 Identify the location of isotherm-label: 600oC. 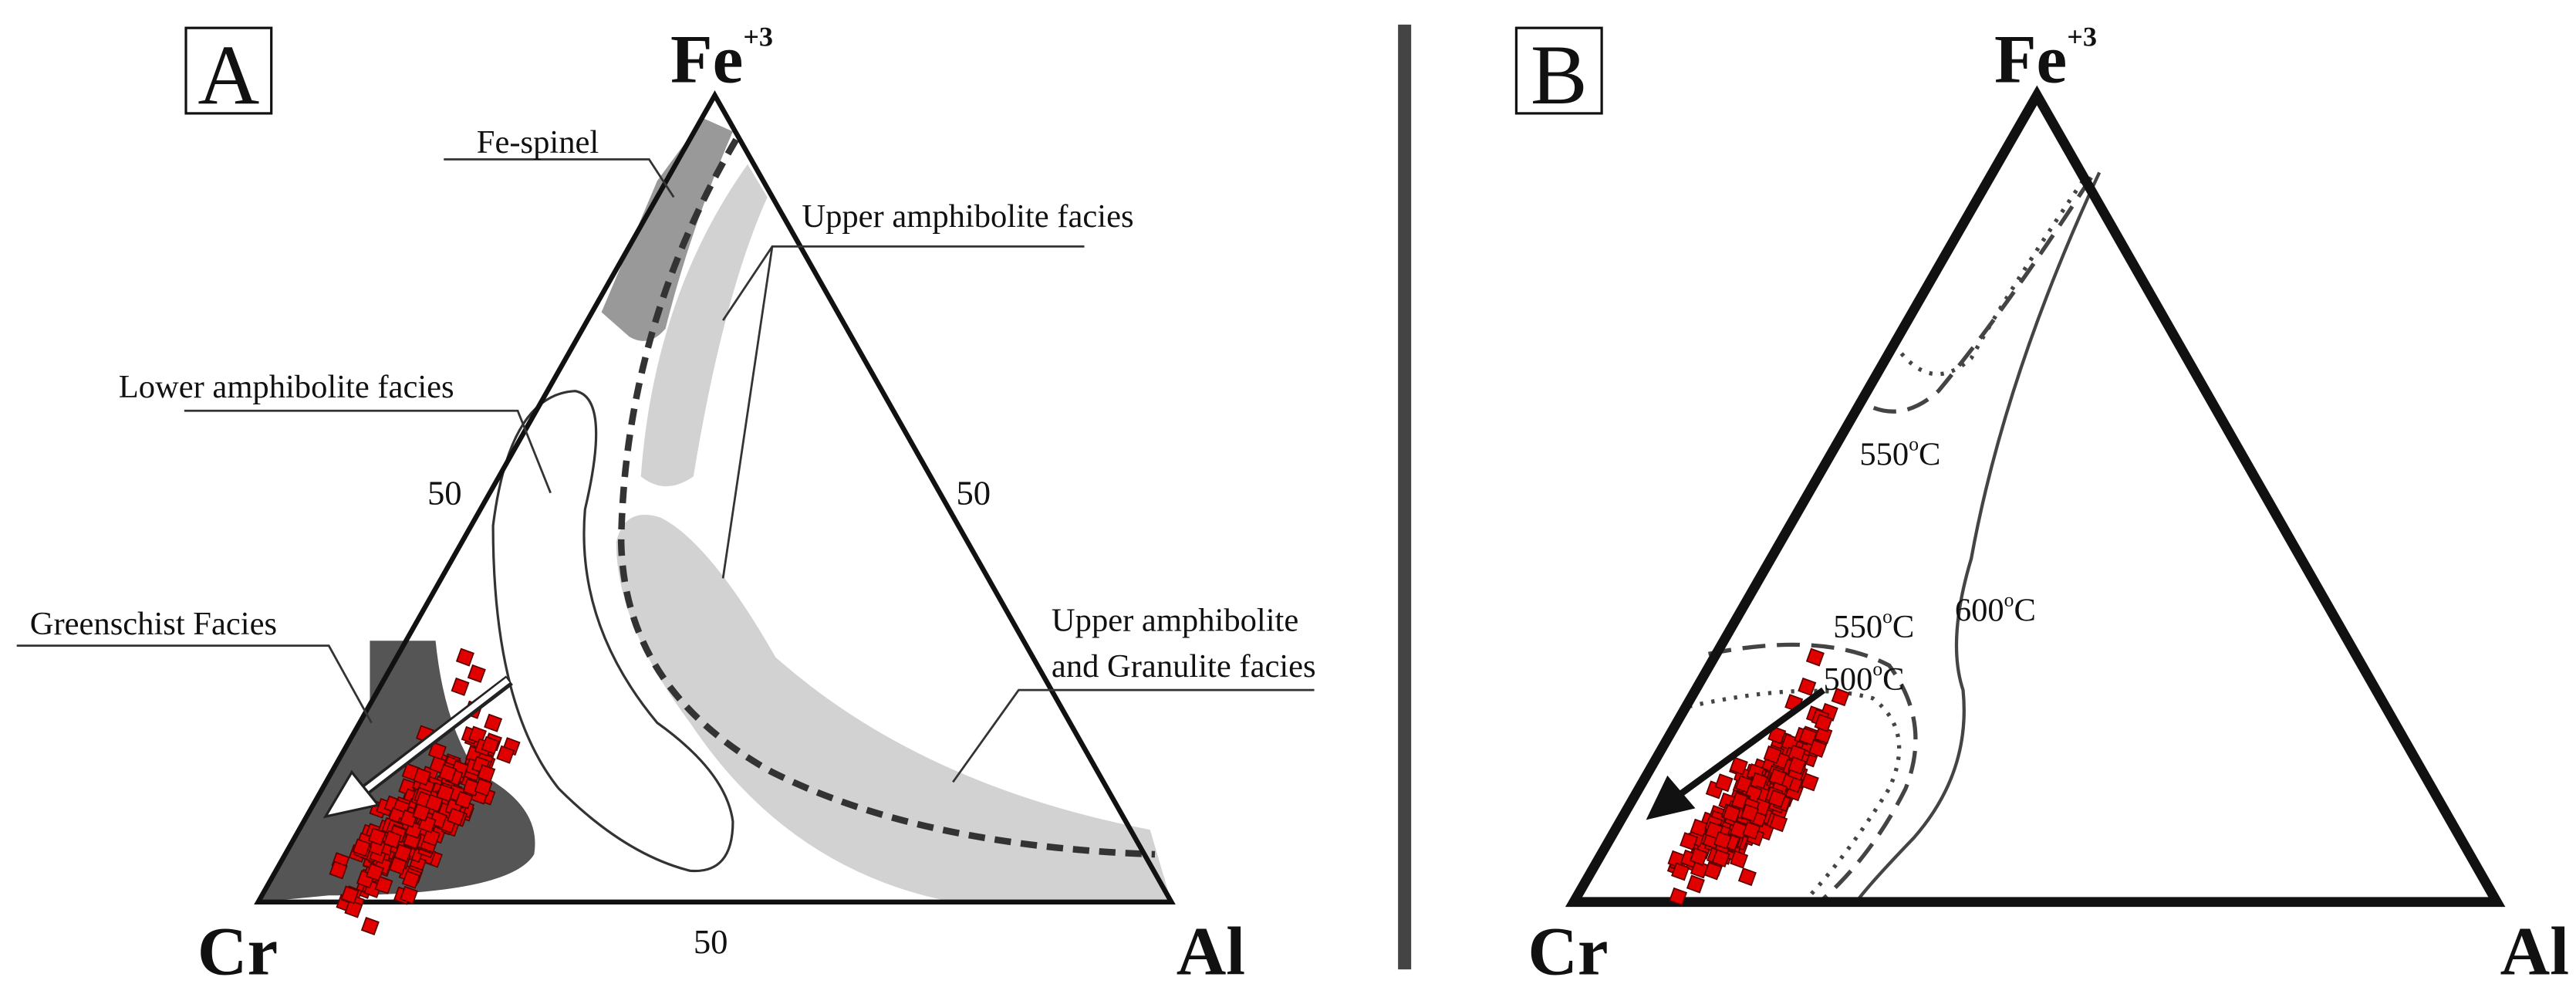
(1995, 609).